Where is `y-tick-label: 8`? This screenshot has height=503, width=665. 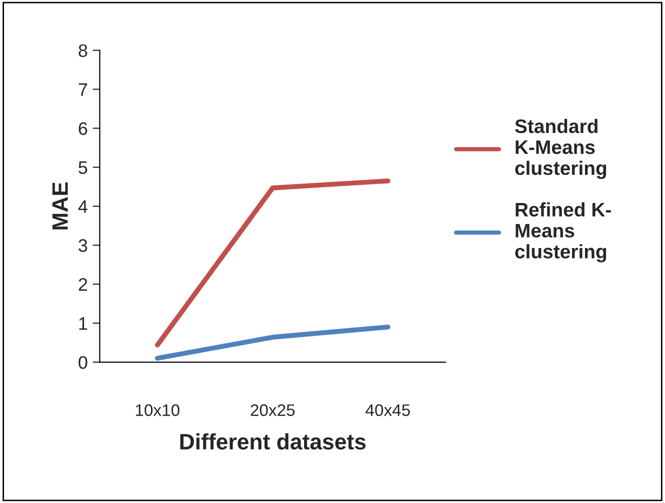 y-tick-label: 8 is located at coordinates (83, 51).